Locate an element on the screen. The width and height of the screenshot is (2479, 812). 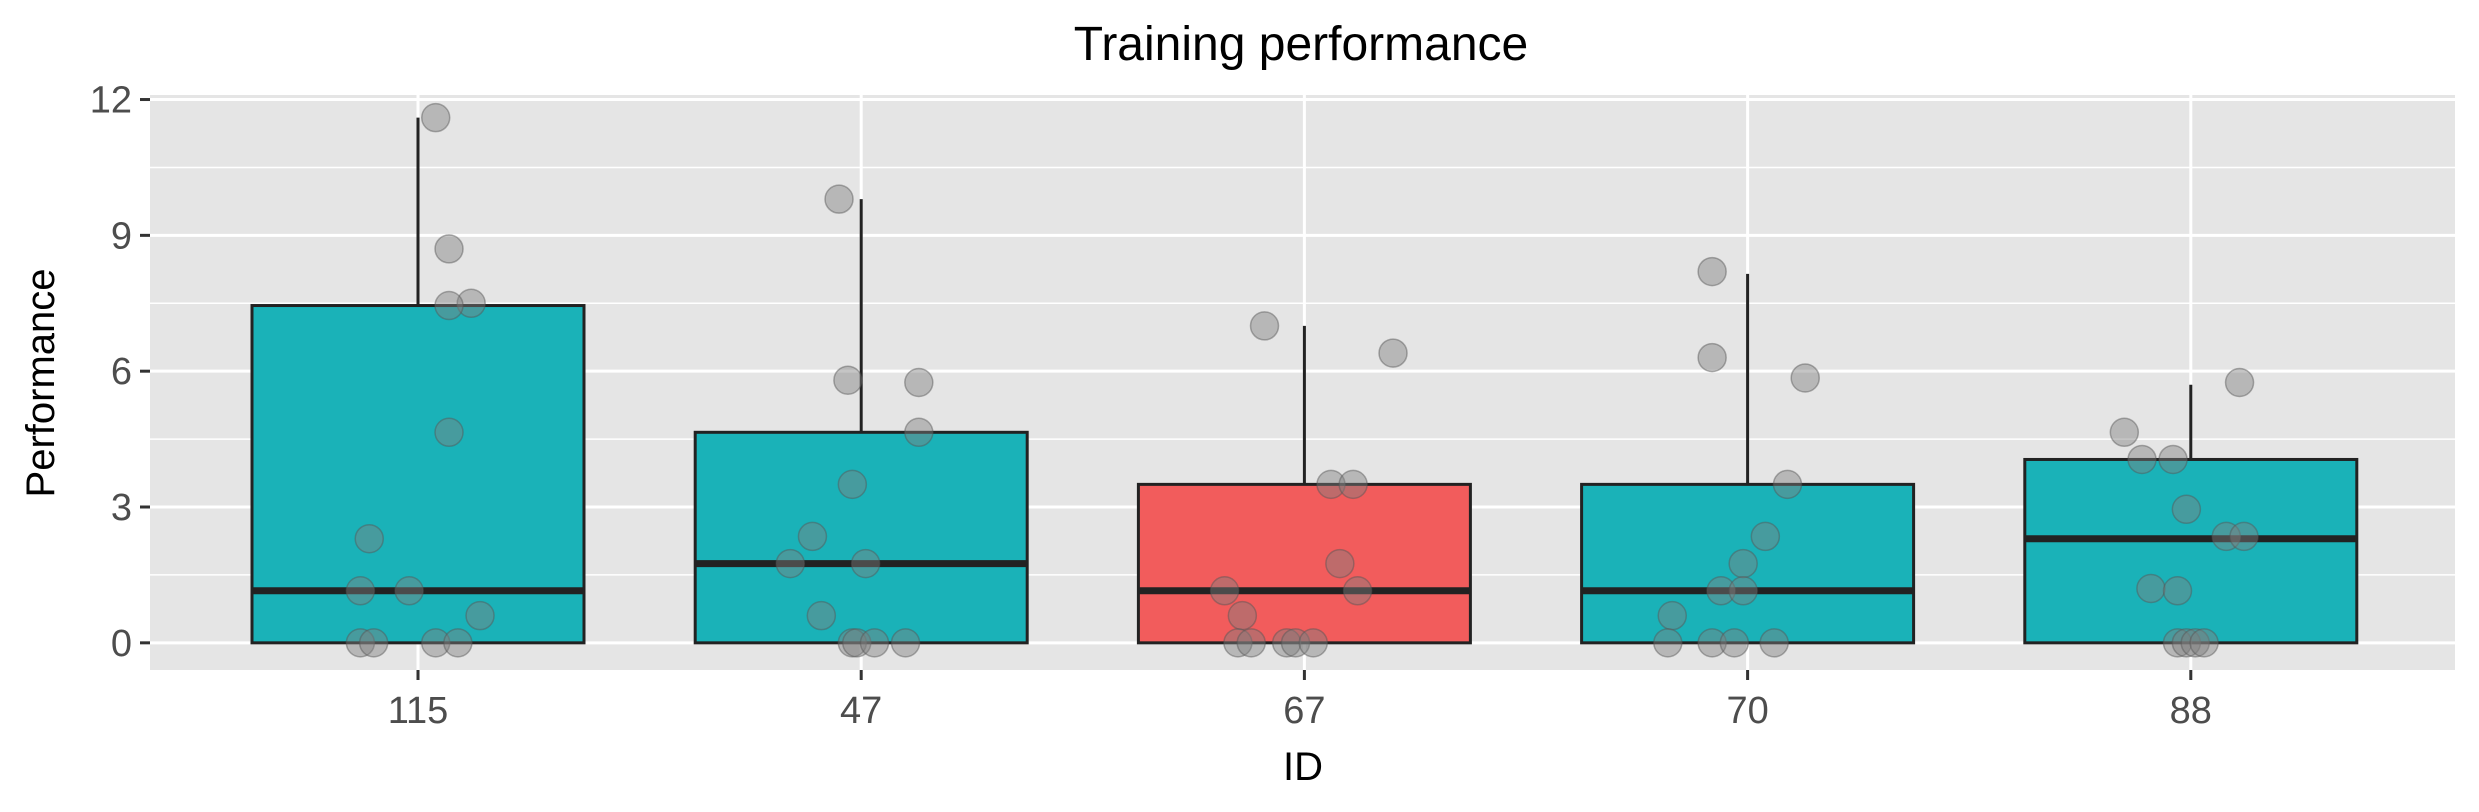
chart-title: Training performance is located at coordinates (1301, 44).